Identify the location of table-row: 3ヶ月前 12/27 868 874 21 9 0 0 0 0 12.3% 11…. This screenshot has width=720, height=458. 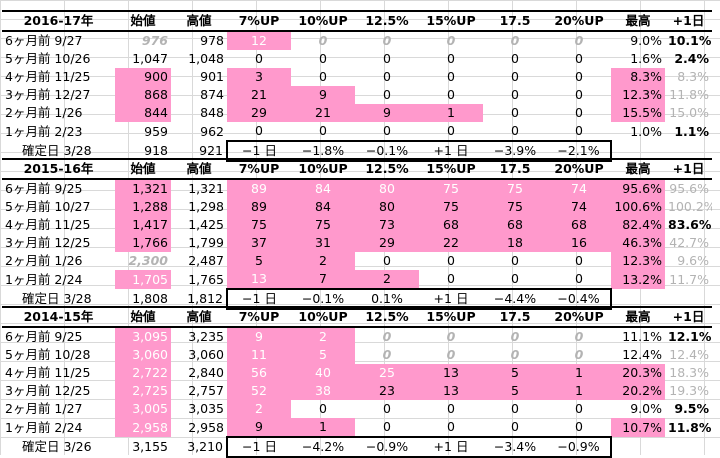
(357, 95).